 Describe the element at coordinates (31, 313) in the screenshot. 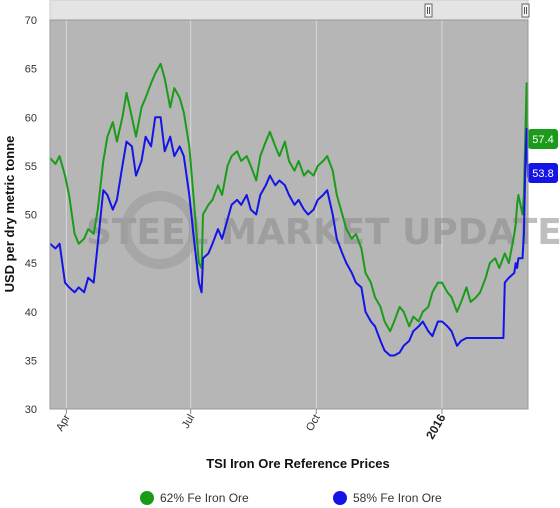

I see `y-tick-label: 40` at that location.